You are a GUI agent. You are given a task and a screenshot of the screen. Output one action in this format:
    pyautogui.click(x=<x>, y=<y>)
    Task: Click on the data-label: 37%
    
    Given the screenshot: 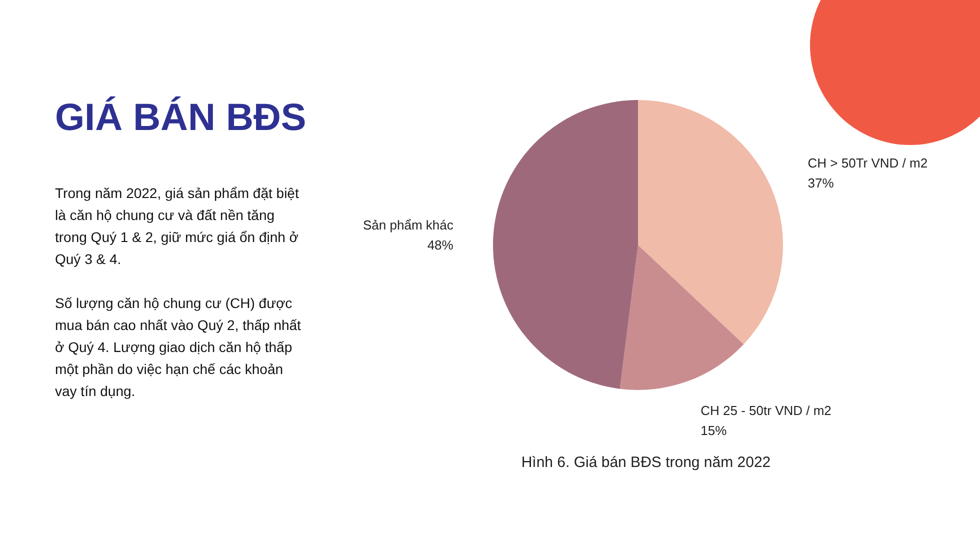 What is the action you would take?
    pyautogui.click(x=821, y=183)
    